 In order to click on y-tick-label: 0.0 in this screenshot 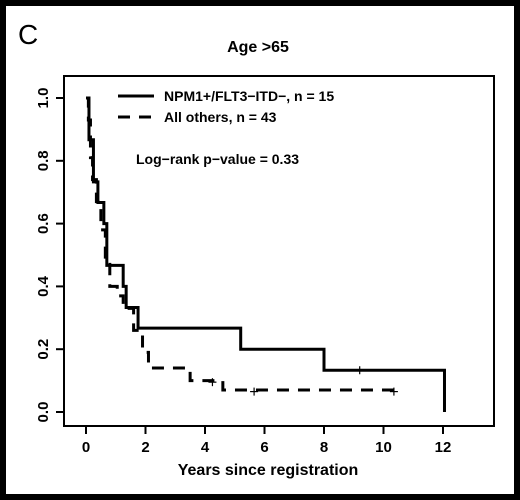, I will do `click(43, 412)`.